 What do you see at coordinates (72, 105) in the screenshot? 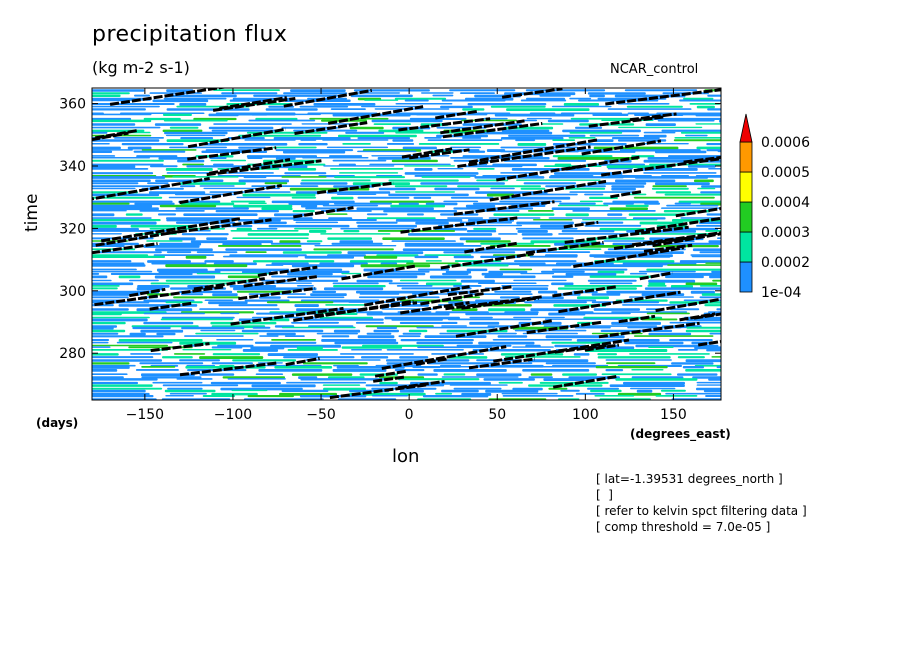
I see `y-tick-label: 360` at bounding box center [72, 105].